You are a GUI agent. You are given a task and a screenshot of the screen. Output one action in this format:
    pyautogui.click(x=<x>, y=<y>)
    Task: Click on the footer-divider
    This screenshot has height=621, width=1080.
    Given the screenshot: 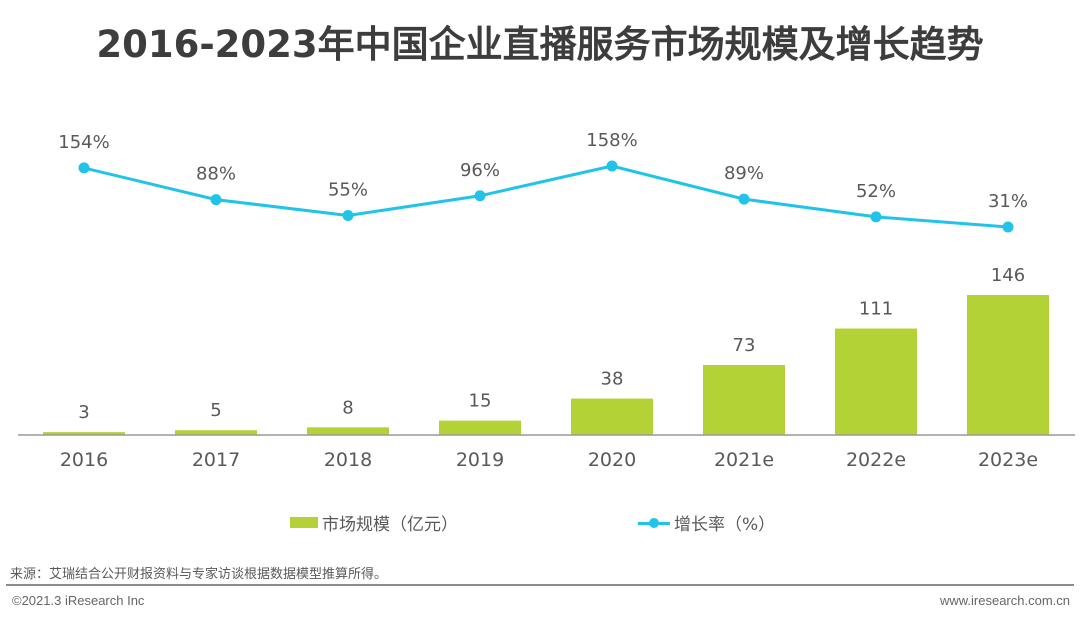 What is the action you would take?
    pyautogui.click(x=540, y=585)
    